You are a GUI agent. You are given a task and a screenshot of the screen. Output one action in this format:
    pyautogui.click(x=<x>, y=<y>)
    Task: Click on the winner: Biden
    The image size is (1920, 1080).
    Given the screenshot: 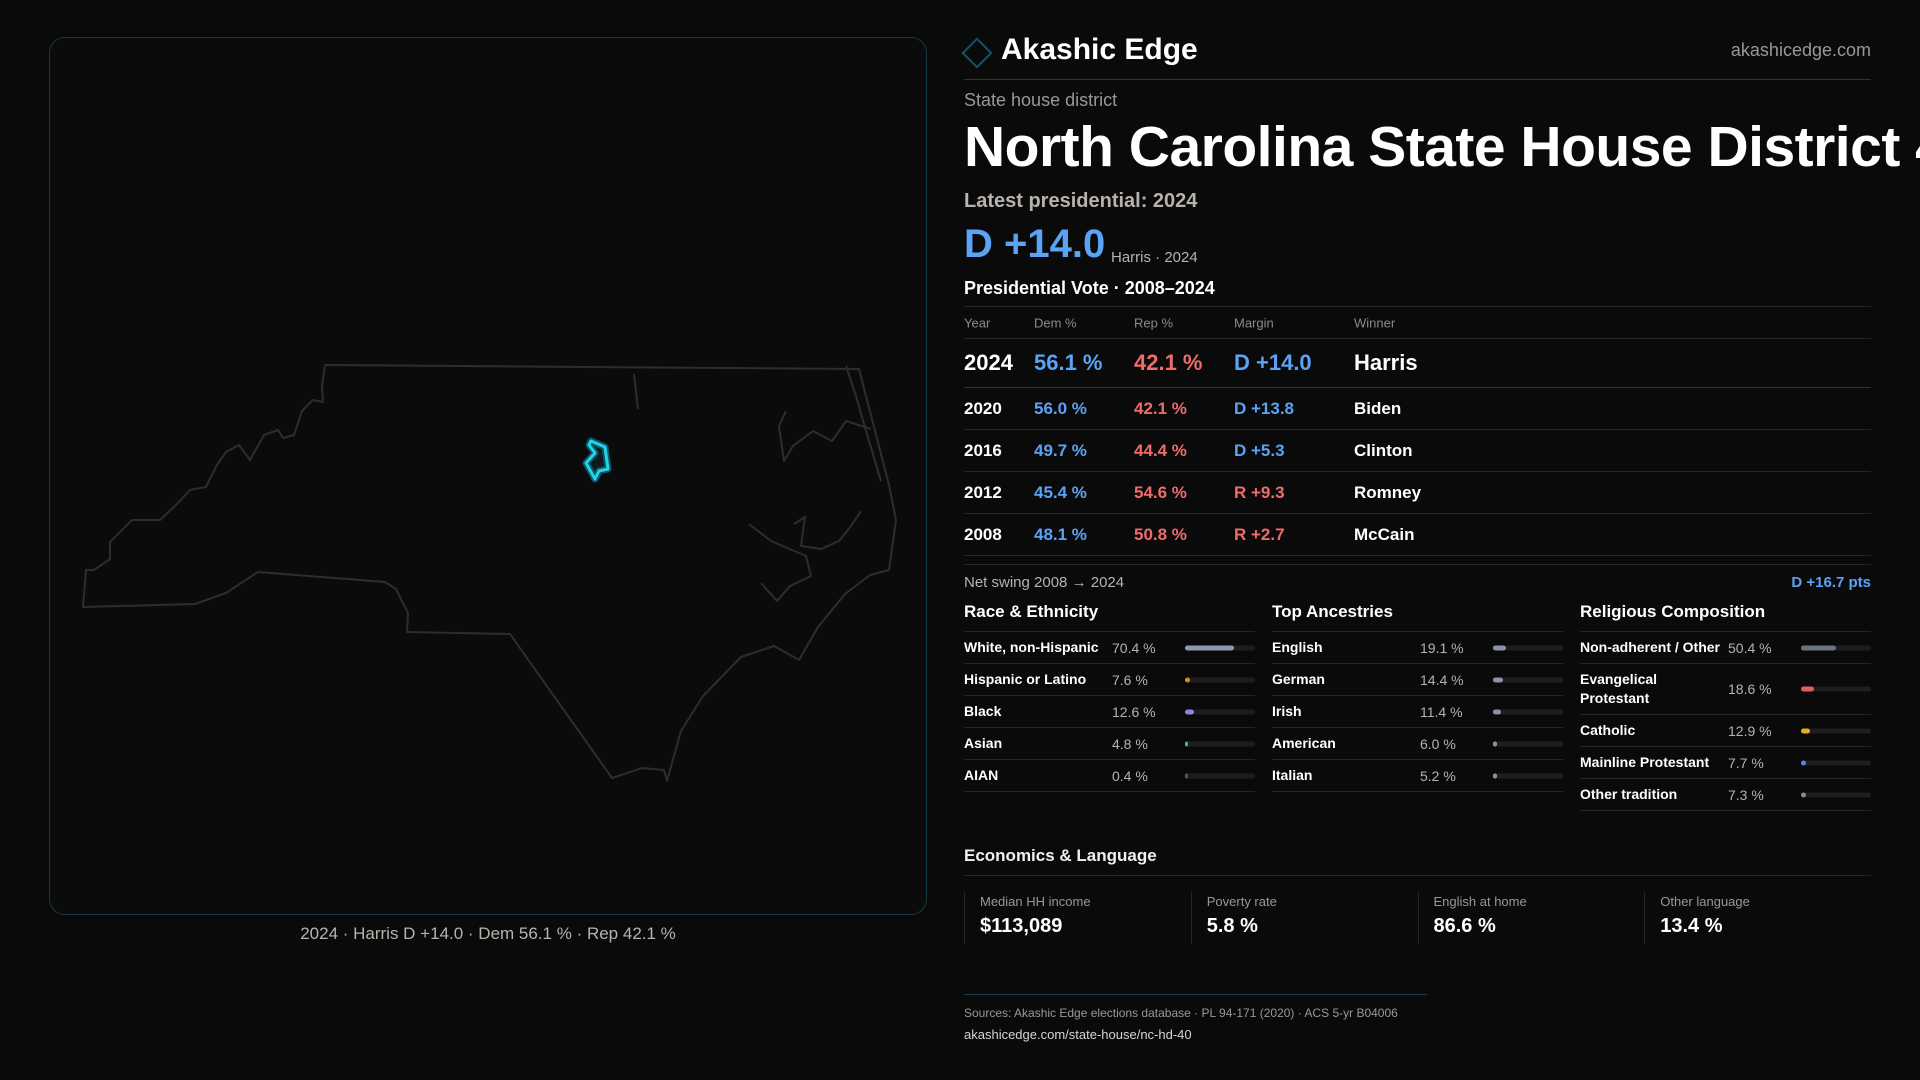 What is the action you would take?
    pyautogui.click(x=1378, y=408)
    